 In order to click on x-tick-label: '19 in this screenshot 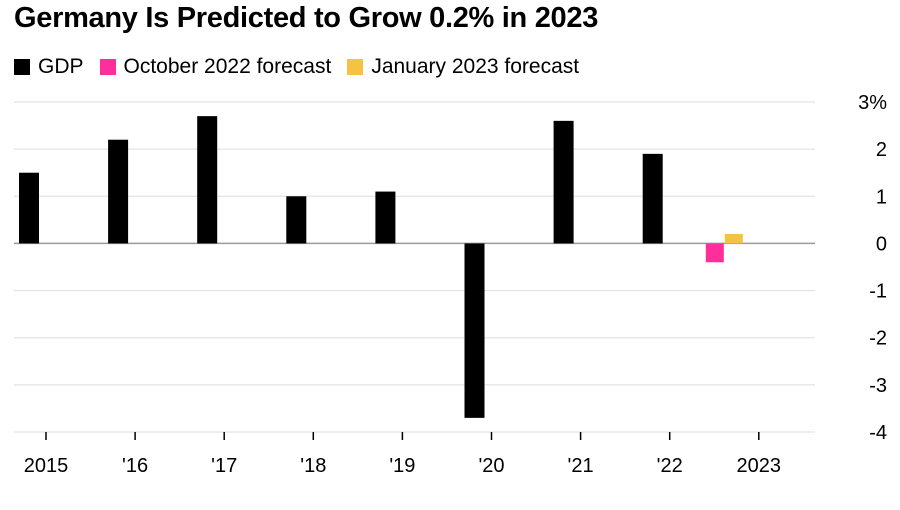, I will do `click(402, 466)`.